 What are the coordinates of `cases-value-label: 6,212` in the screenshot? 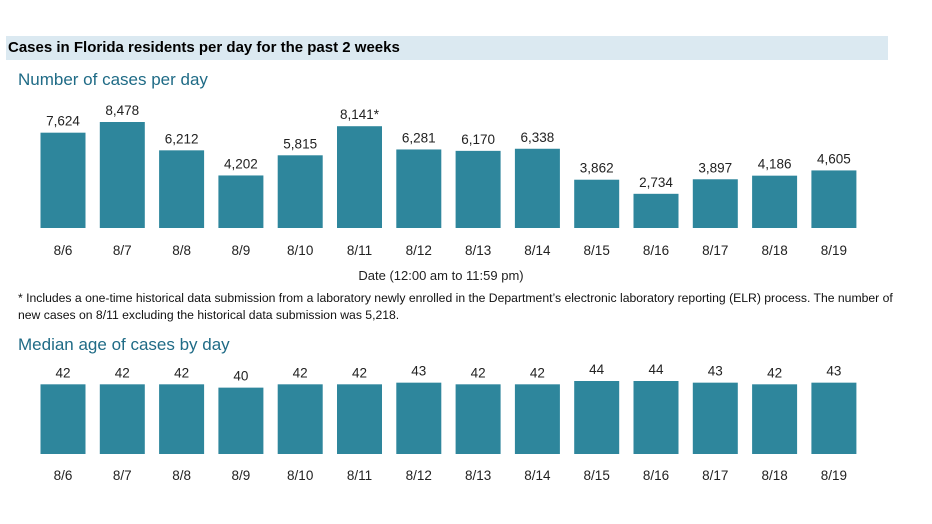 It's located at (182, 138).